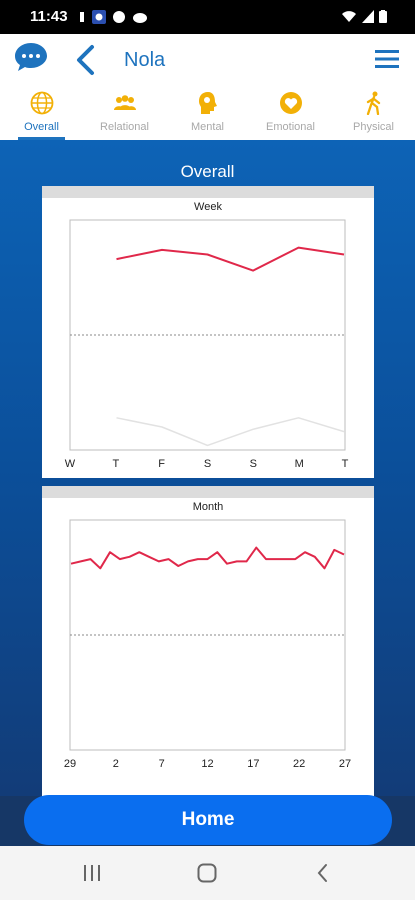  I want to click on cloud-icon, so click(140, 18).